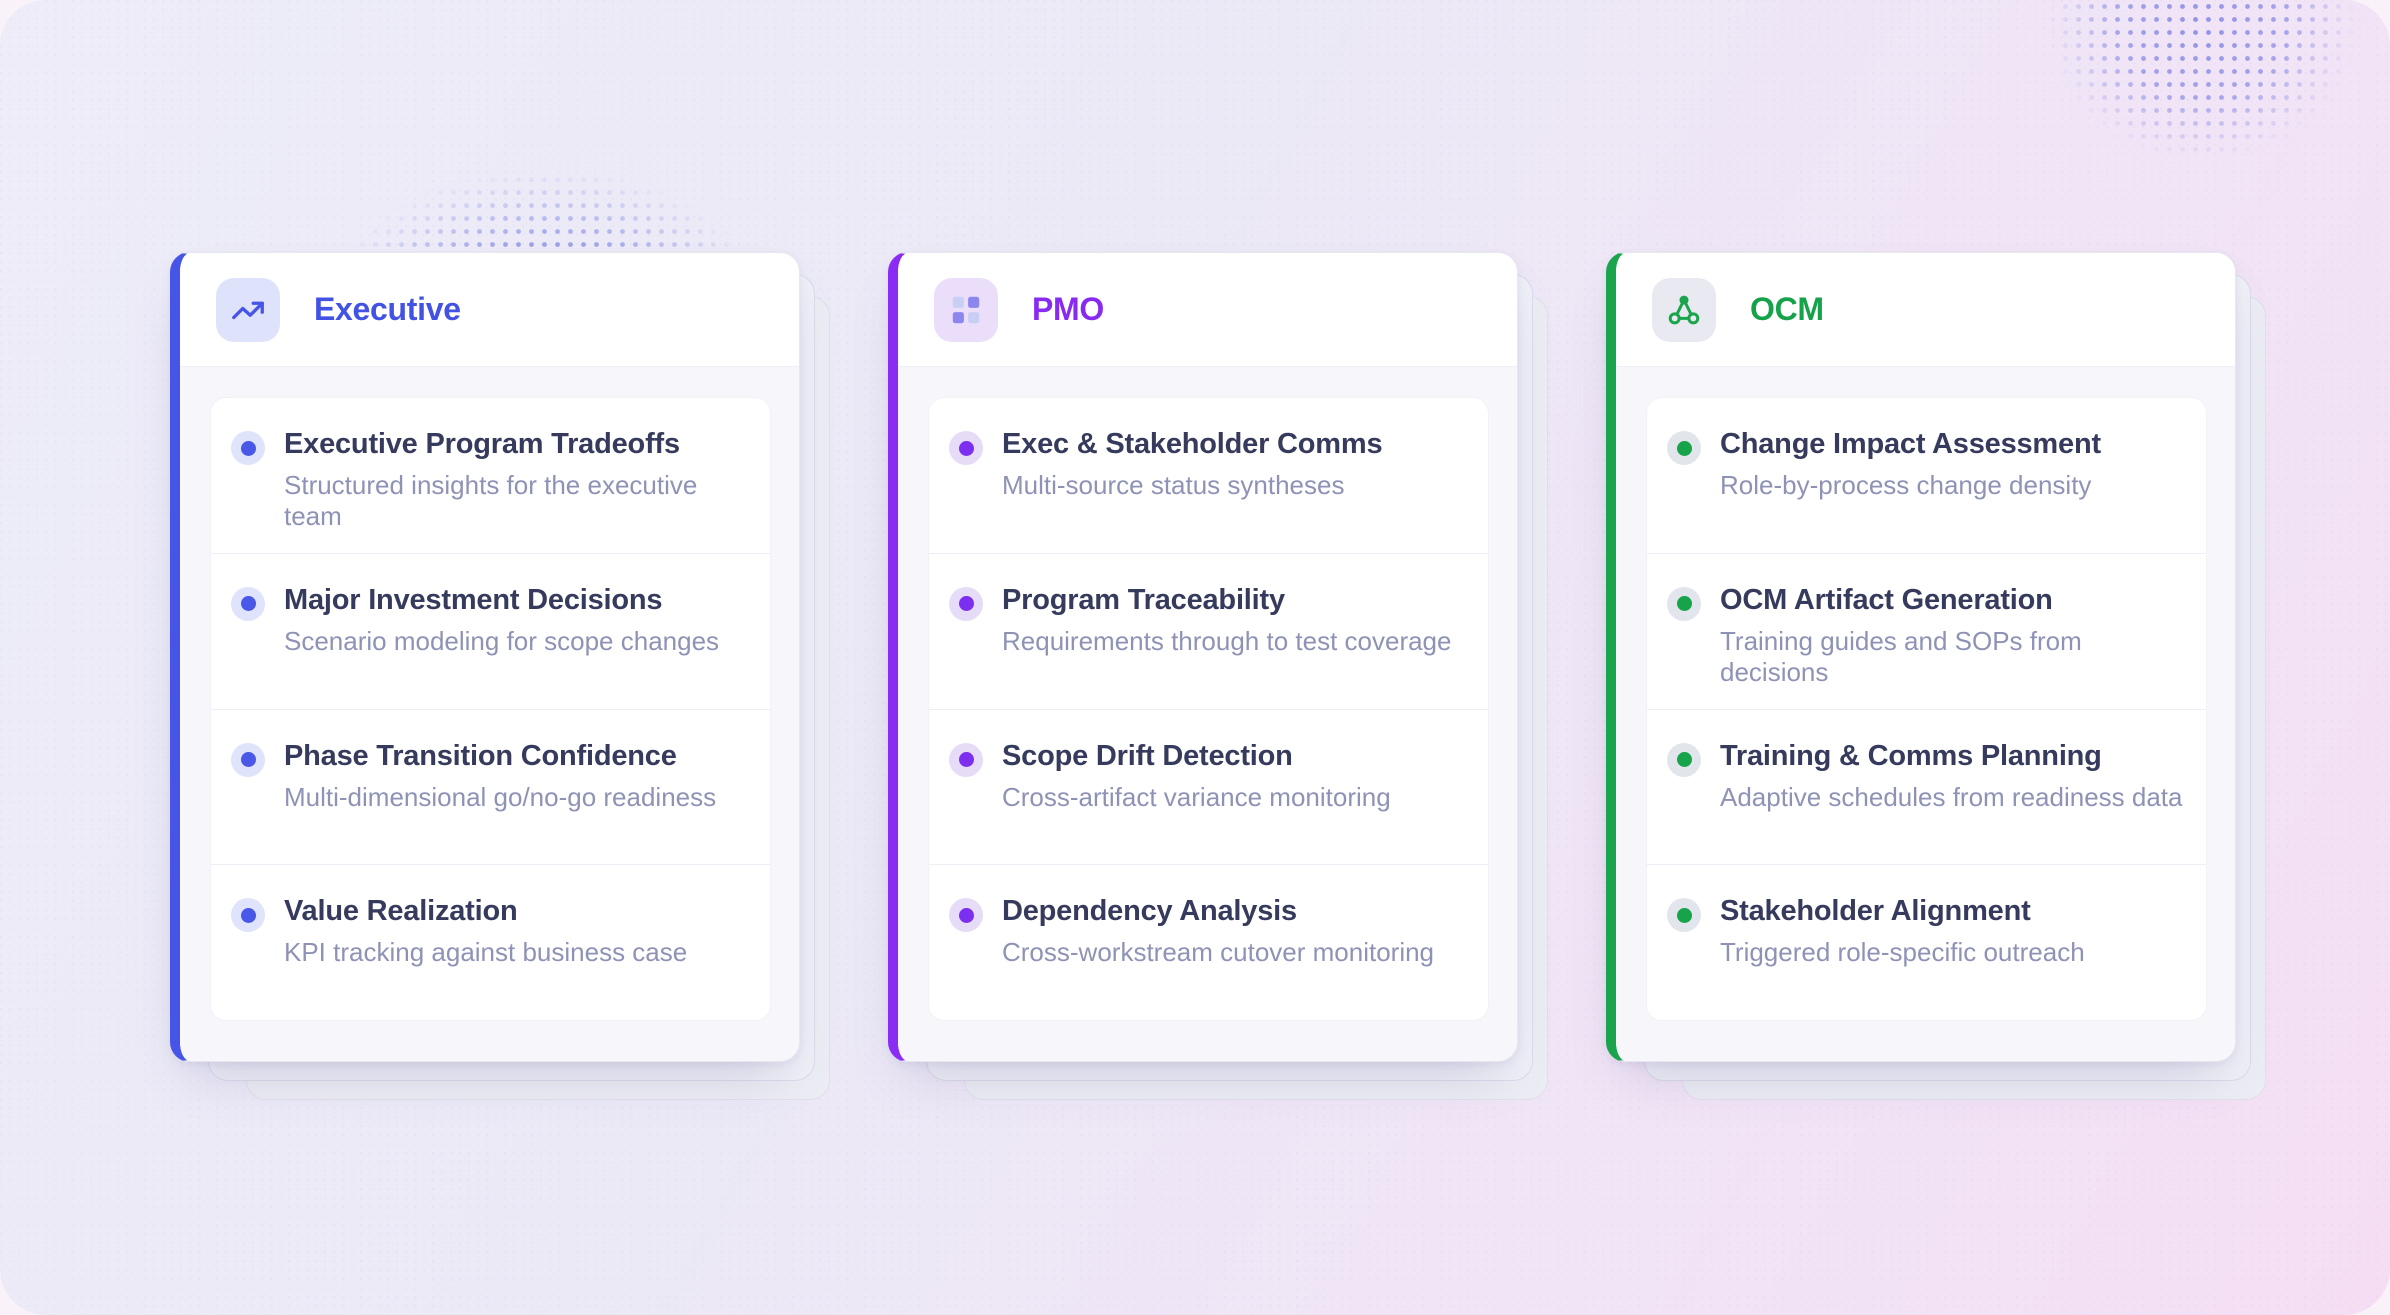 The width and height of the screenshot is (2390, 1315). I want to click on card-title: Executive, so click(387, 309).